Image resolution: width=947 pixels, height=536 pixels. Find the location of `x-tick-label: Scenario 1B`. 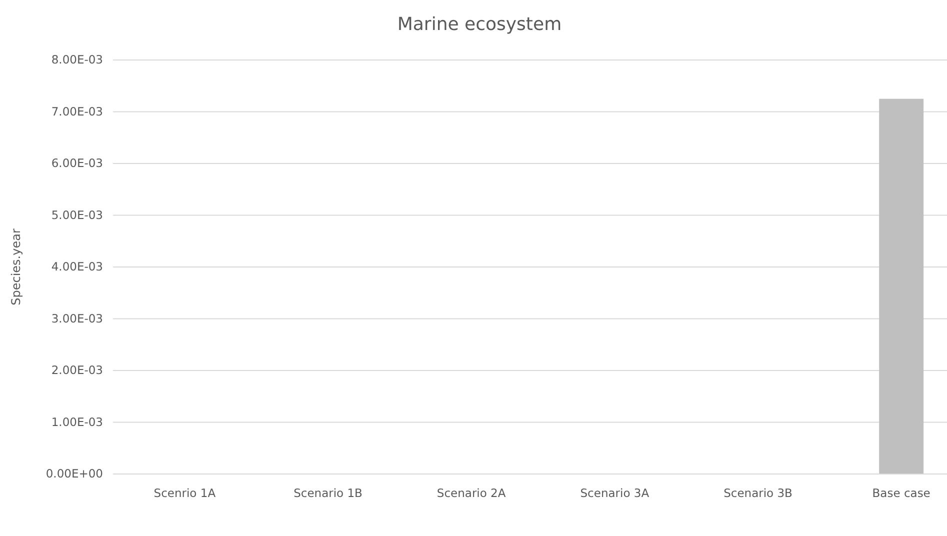

x-tick-label: Scenario 1B is located at coordinates (328, 493).